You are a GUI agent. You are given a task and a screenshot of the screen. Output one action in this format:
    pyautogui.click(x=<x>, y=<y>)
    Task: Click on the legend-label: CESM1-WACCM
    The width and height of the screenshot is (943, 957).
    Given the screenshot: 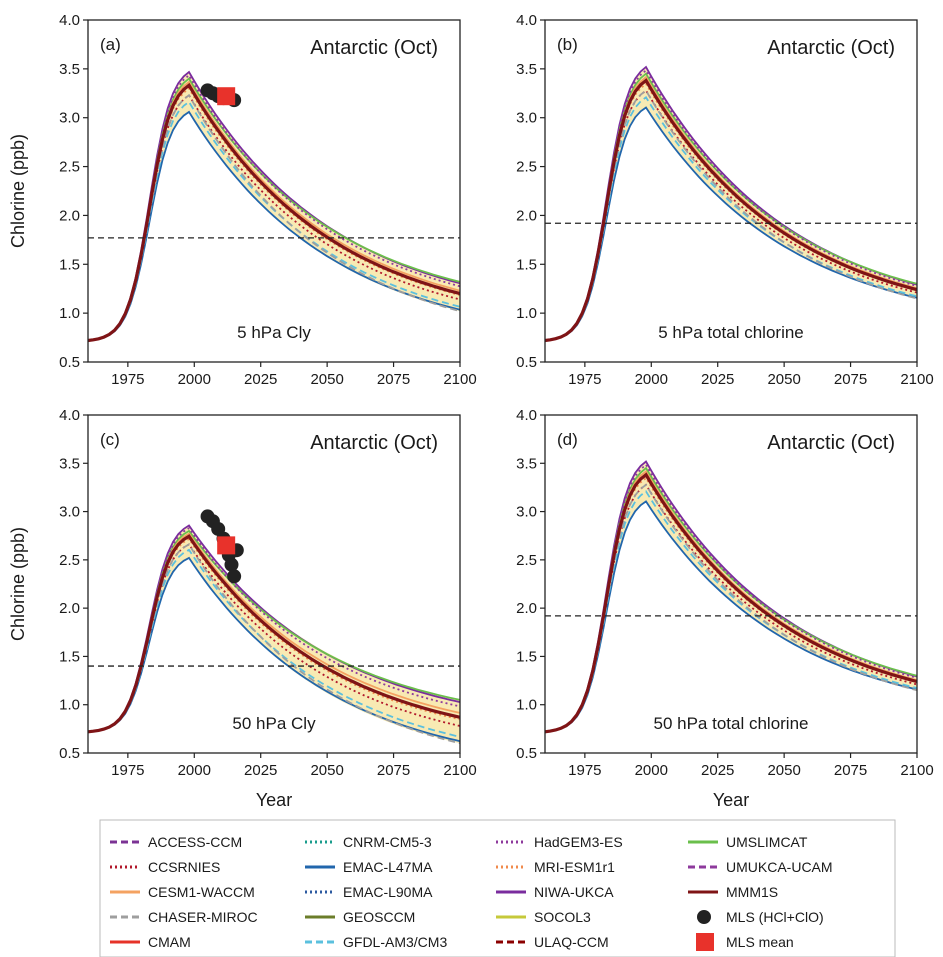 What is the action you would take?
    pyautogui.click(x=201, y=892)
    